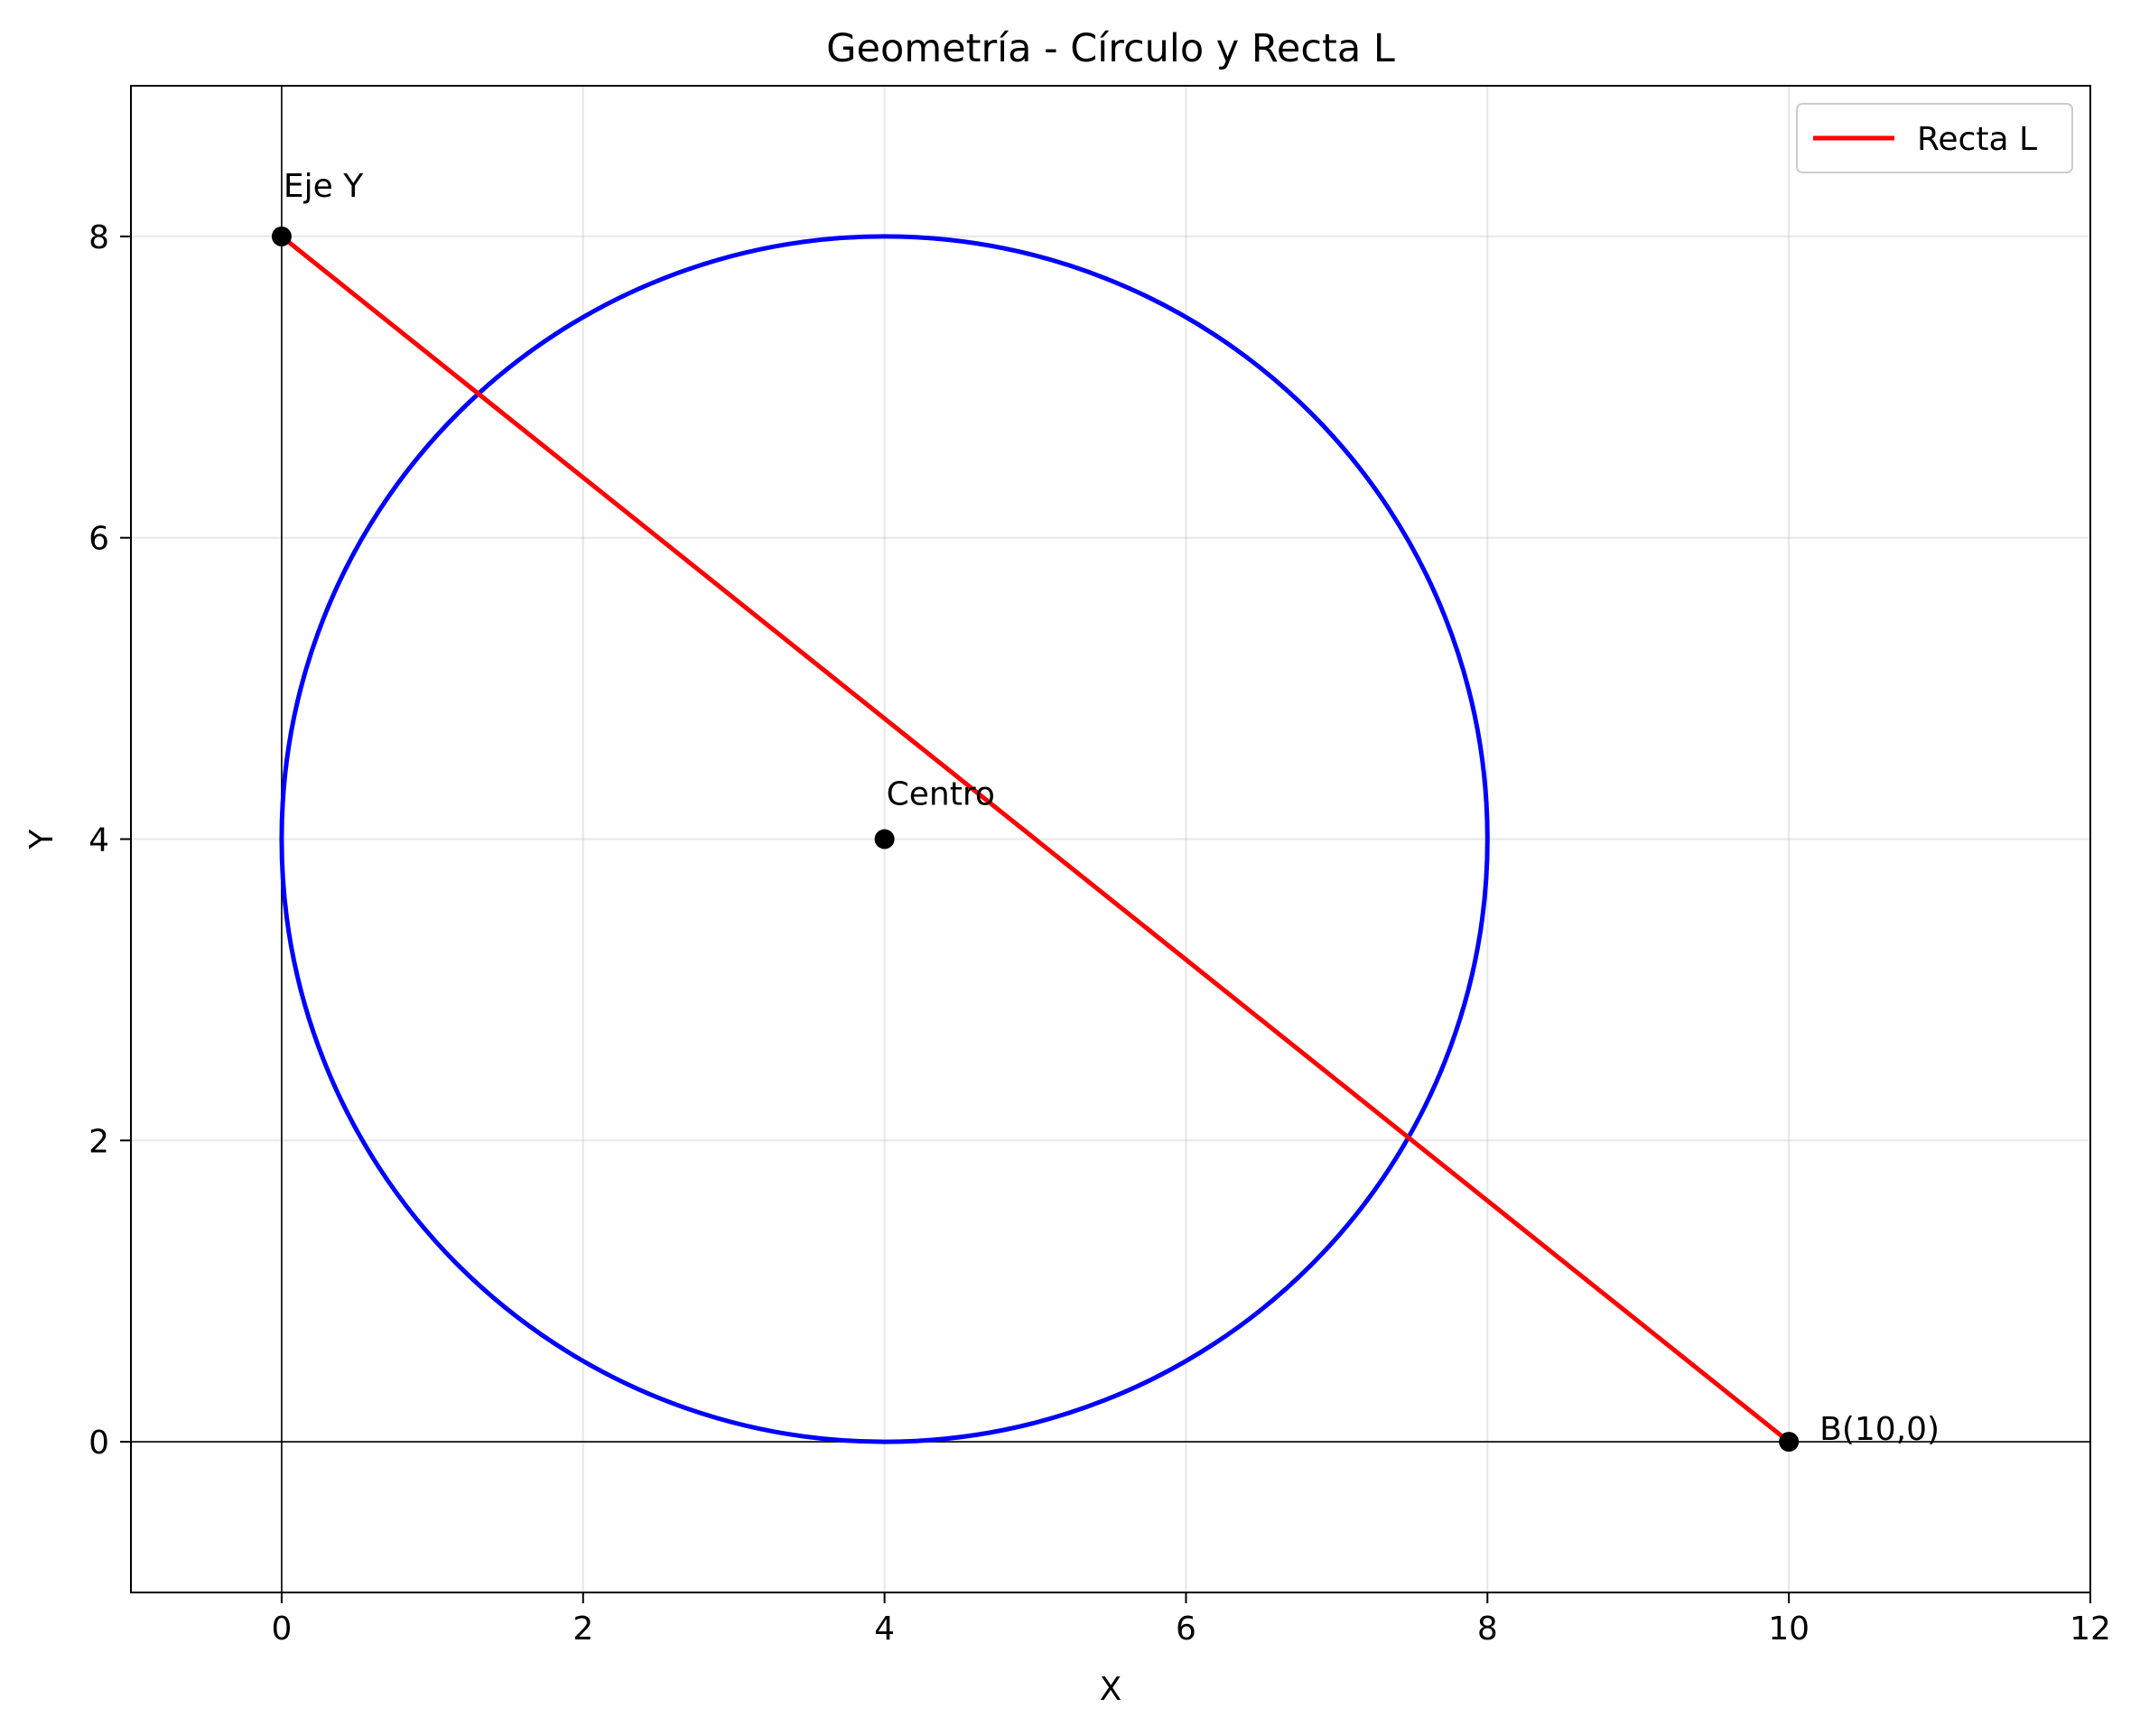 This screenshot has height=1736, width=2140. Describe the element at coordinates (1487, 1630) in the screenshot. I see `x-tick-label: 8` at that location.